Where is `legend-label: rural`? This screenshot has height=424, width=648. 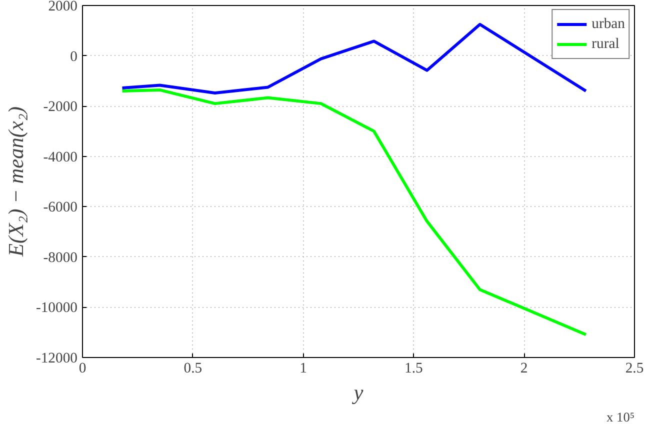
legend-label: rural is located at coordinates (606, 44).